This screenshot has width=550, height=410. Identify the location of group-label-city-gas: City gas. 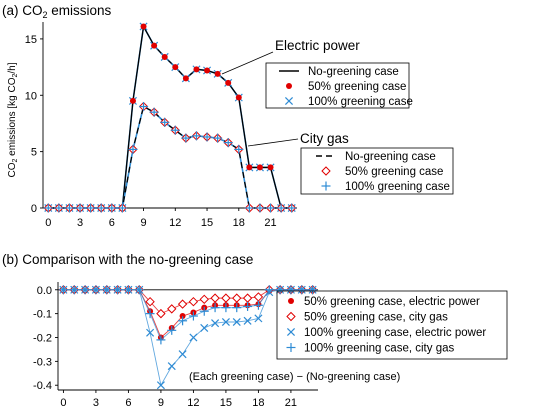
(324, 138).